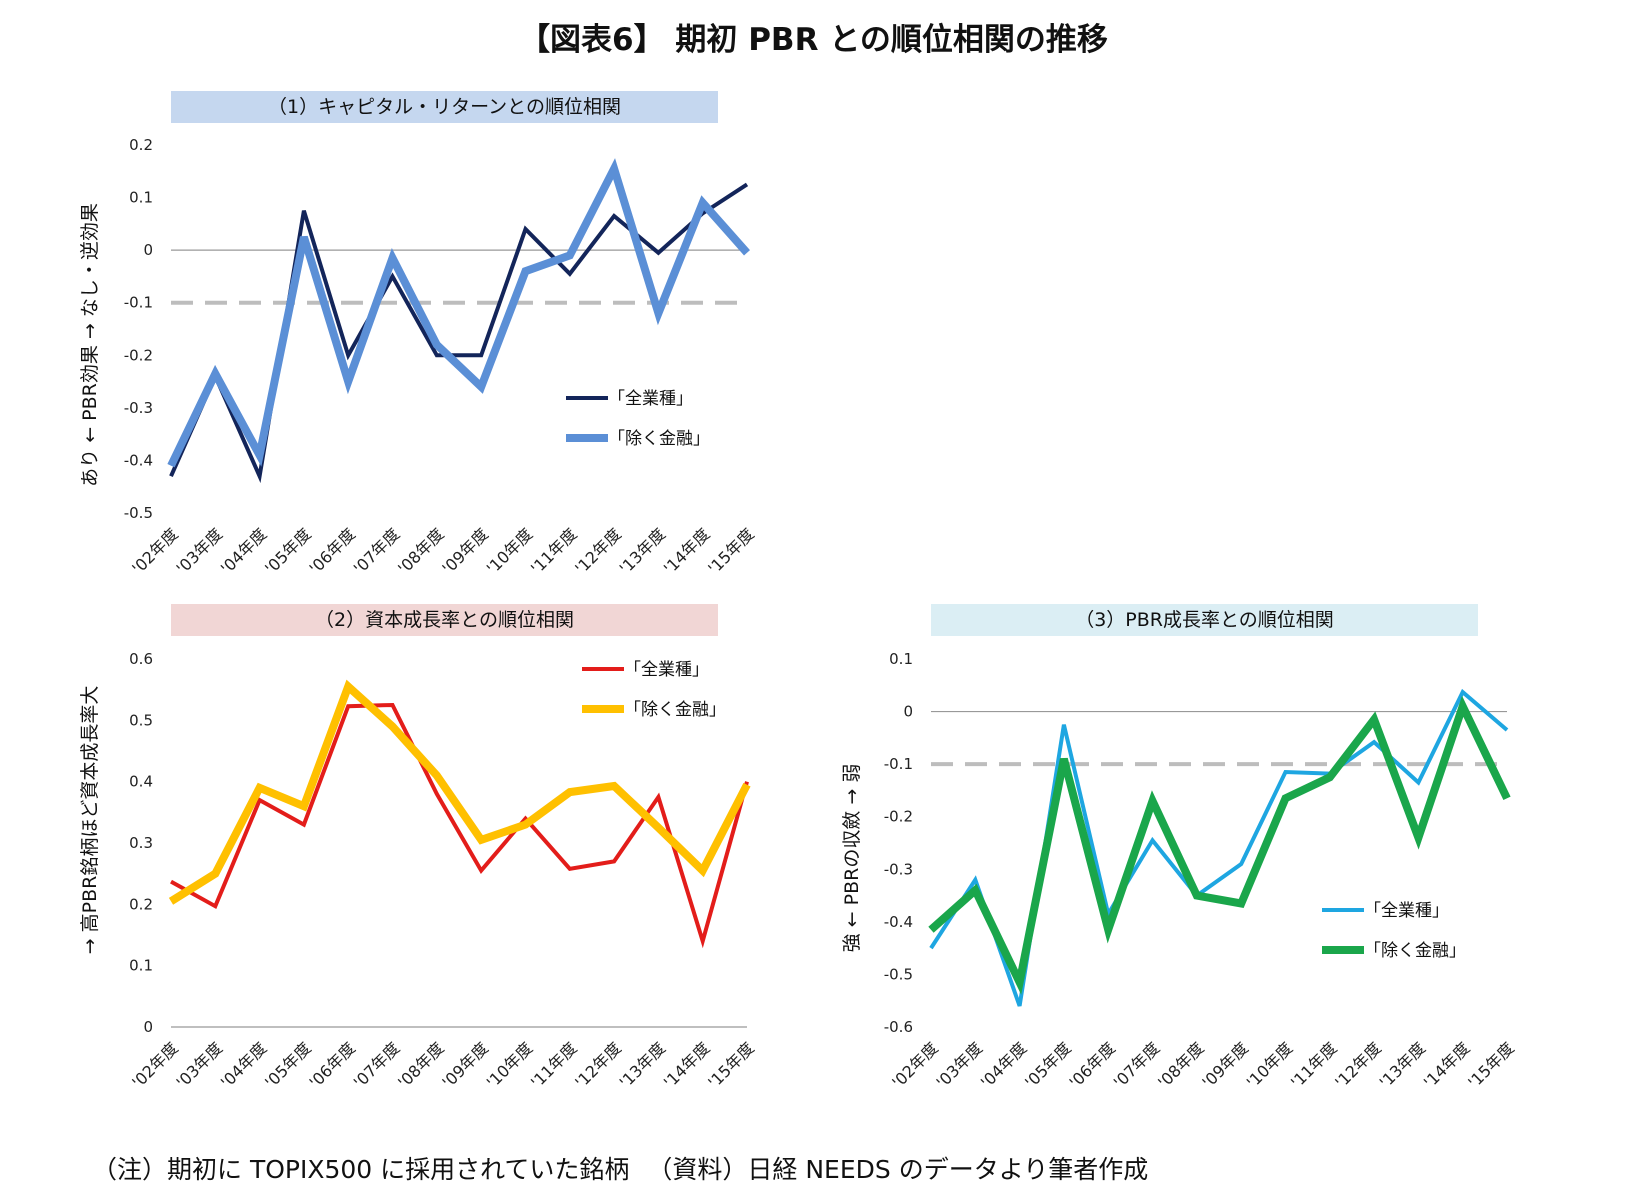  What do you see at coordinates (141, 843) in the screenshot?
I see `y-tick-label: 0.3` at bounding box center [141, 843].